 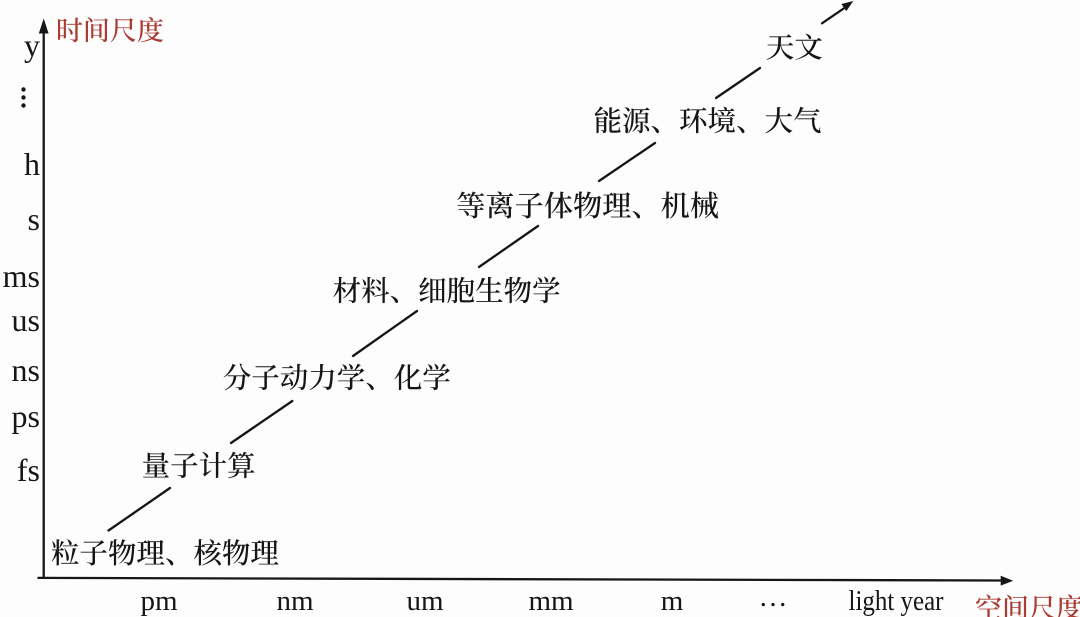 What do you see at coordinates (28, 470) in the screenshot?
I see `svg-text: fs` at bounding box center [28, 470].